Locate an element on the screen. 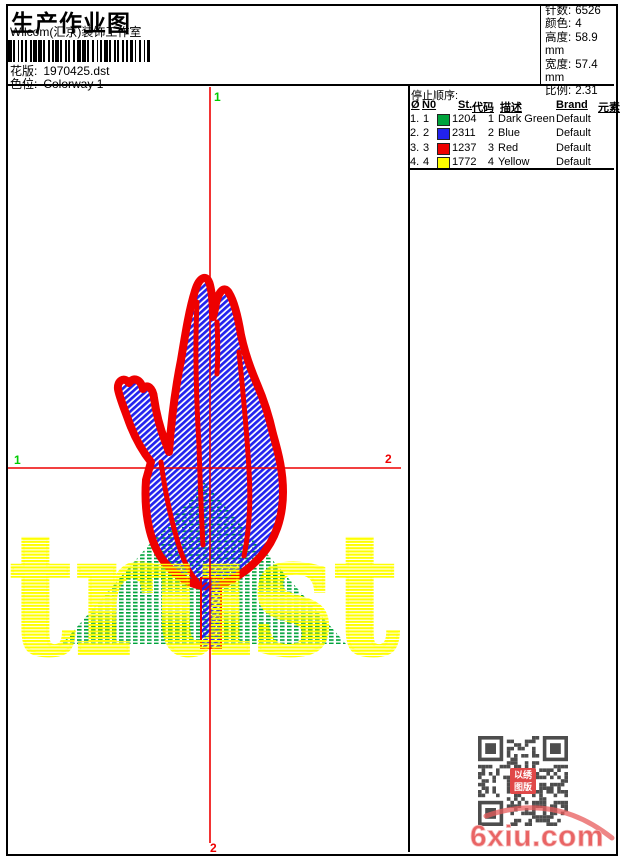 This screenshot has height=860, width=620. watermark-text: 6xiu.com is located at coordinates (537, 836).